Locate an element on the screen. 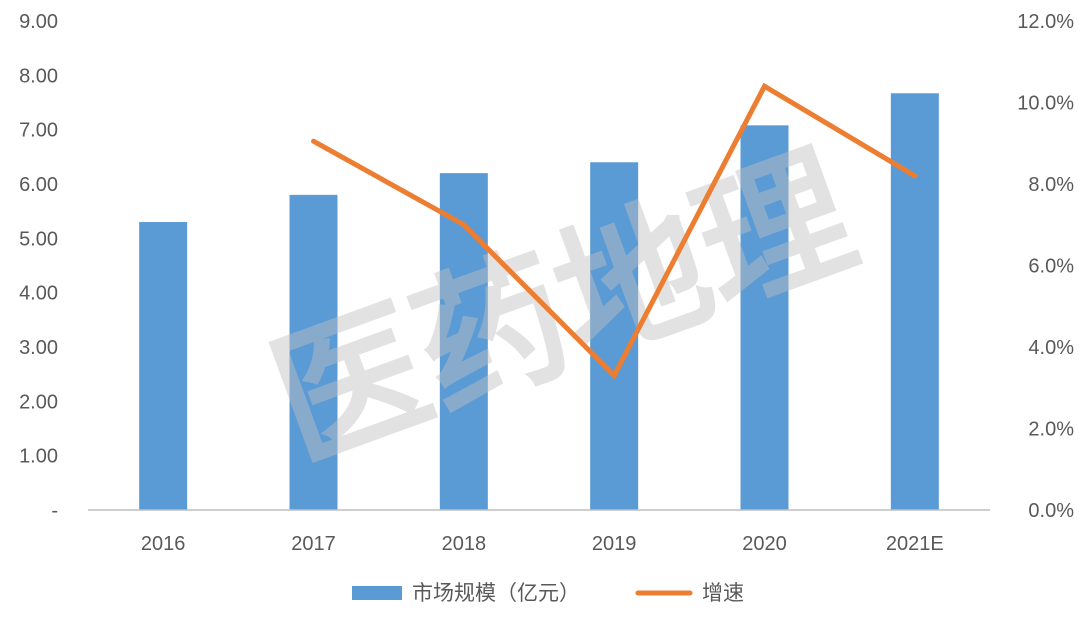  left-axis-ticks: - 1.00 2.00 3.00 4.00 5.00 6.00 7.00 8.00 9.00 is located at coordinates (38, 266).